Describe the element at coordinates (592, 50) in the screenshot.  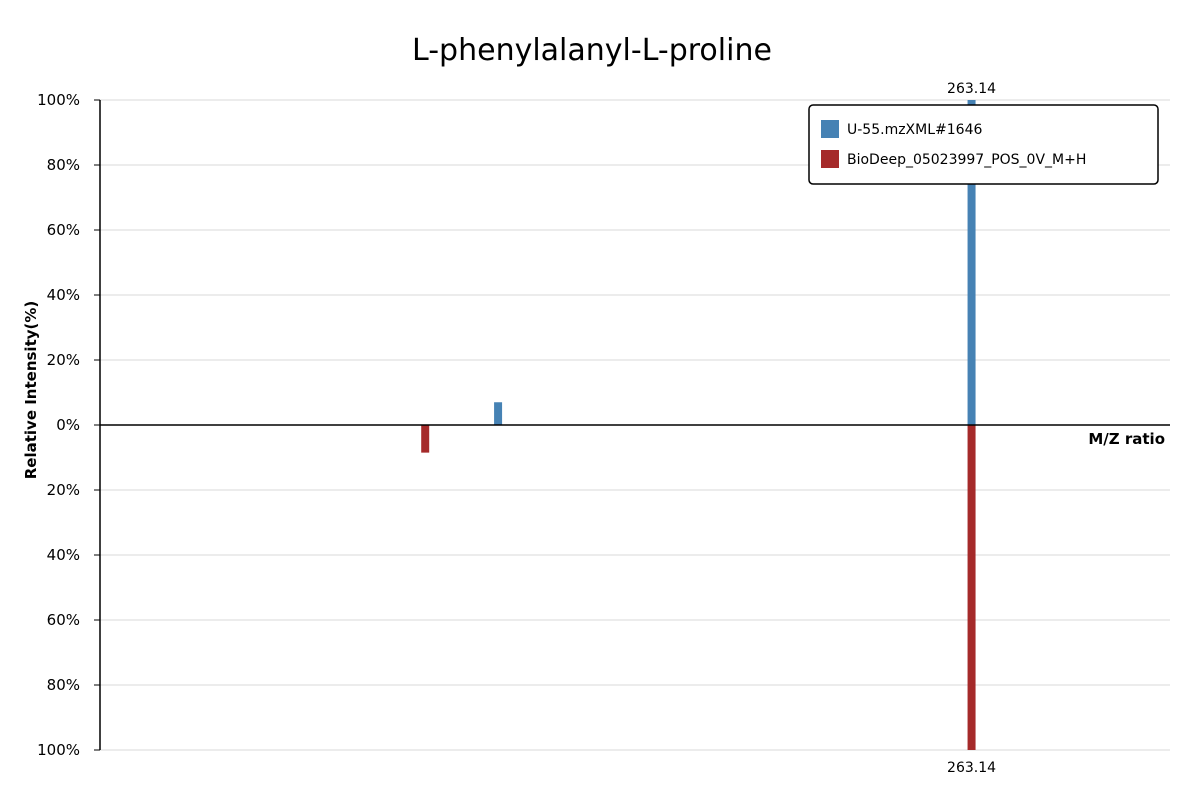
I see `chart-title: L-phenylalanyl-L-proline` at that location.